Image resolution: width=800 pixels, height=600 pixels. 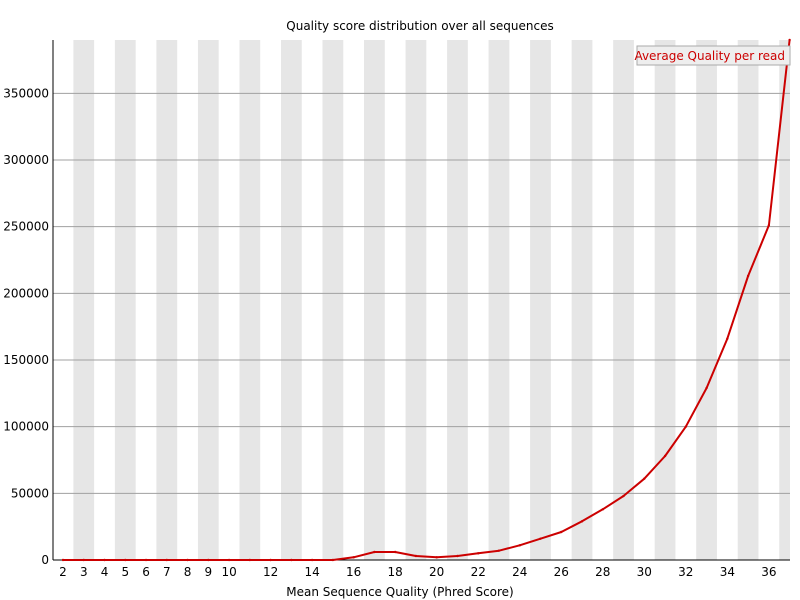 I want to click on x-tick-label-7: 7, so click(x=167, y=572).